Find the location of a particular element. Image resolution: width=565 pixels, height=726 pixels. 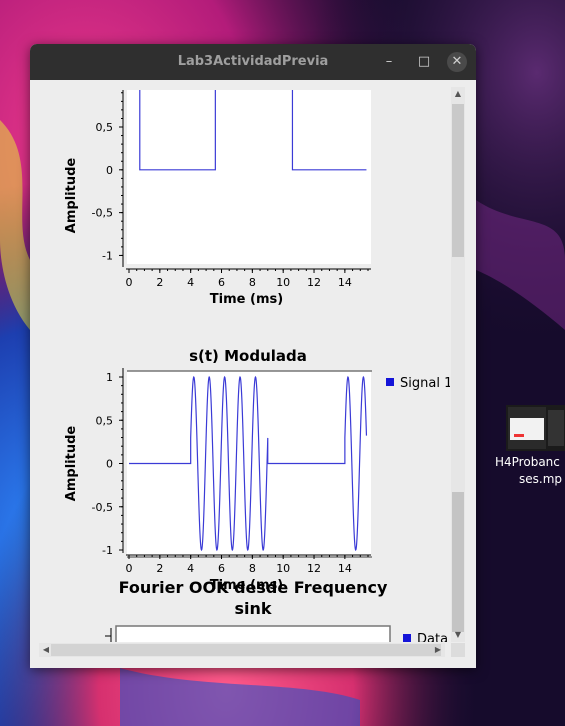

plot-1-x-tick-label: 12 is located at coordinates (314, 568).